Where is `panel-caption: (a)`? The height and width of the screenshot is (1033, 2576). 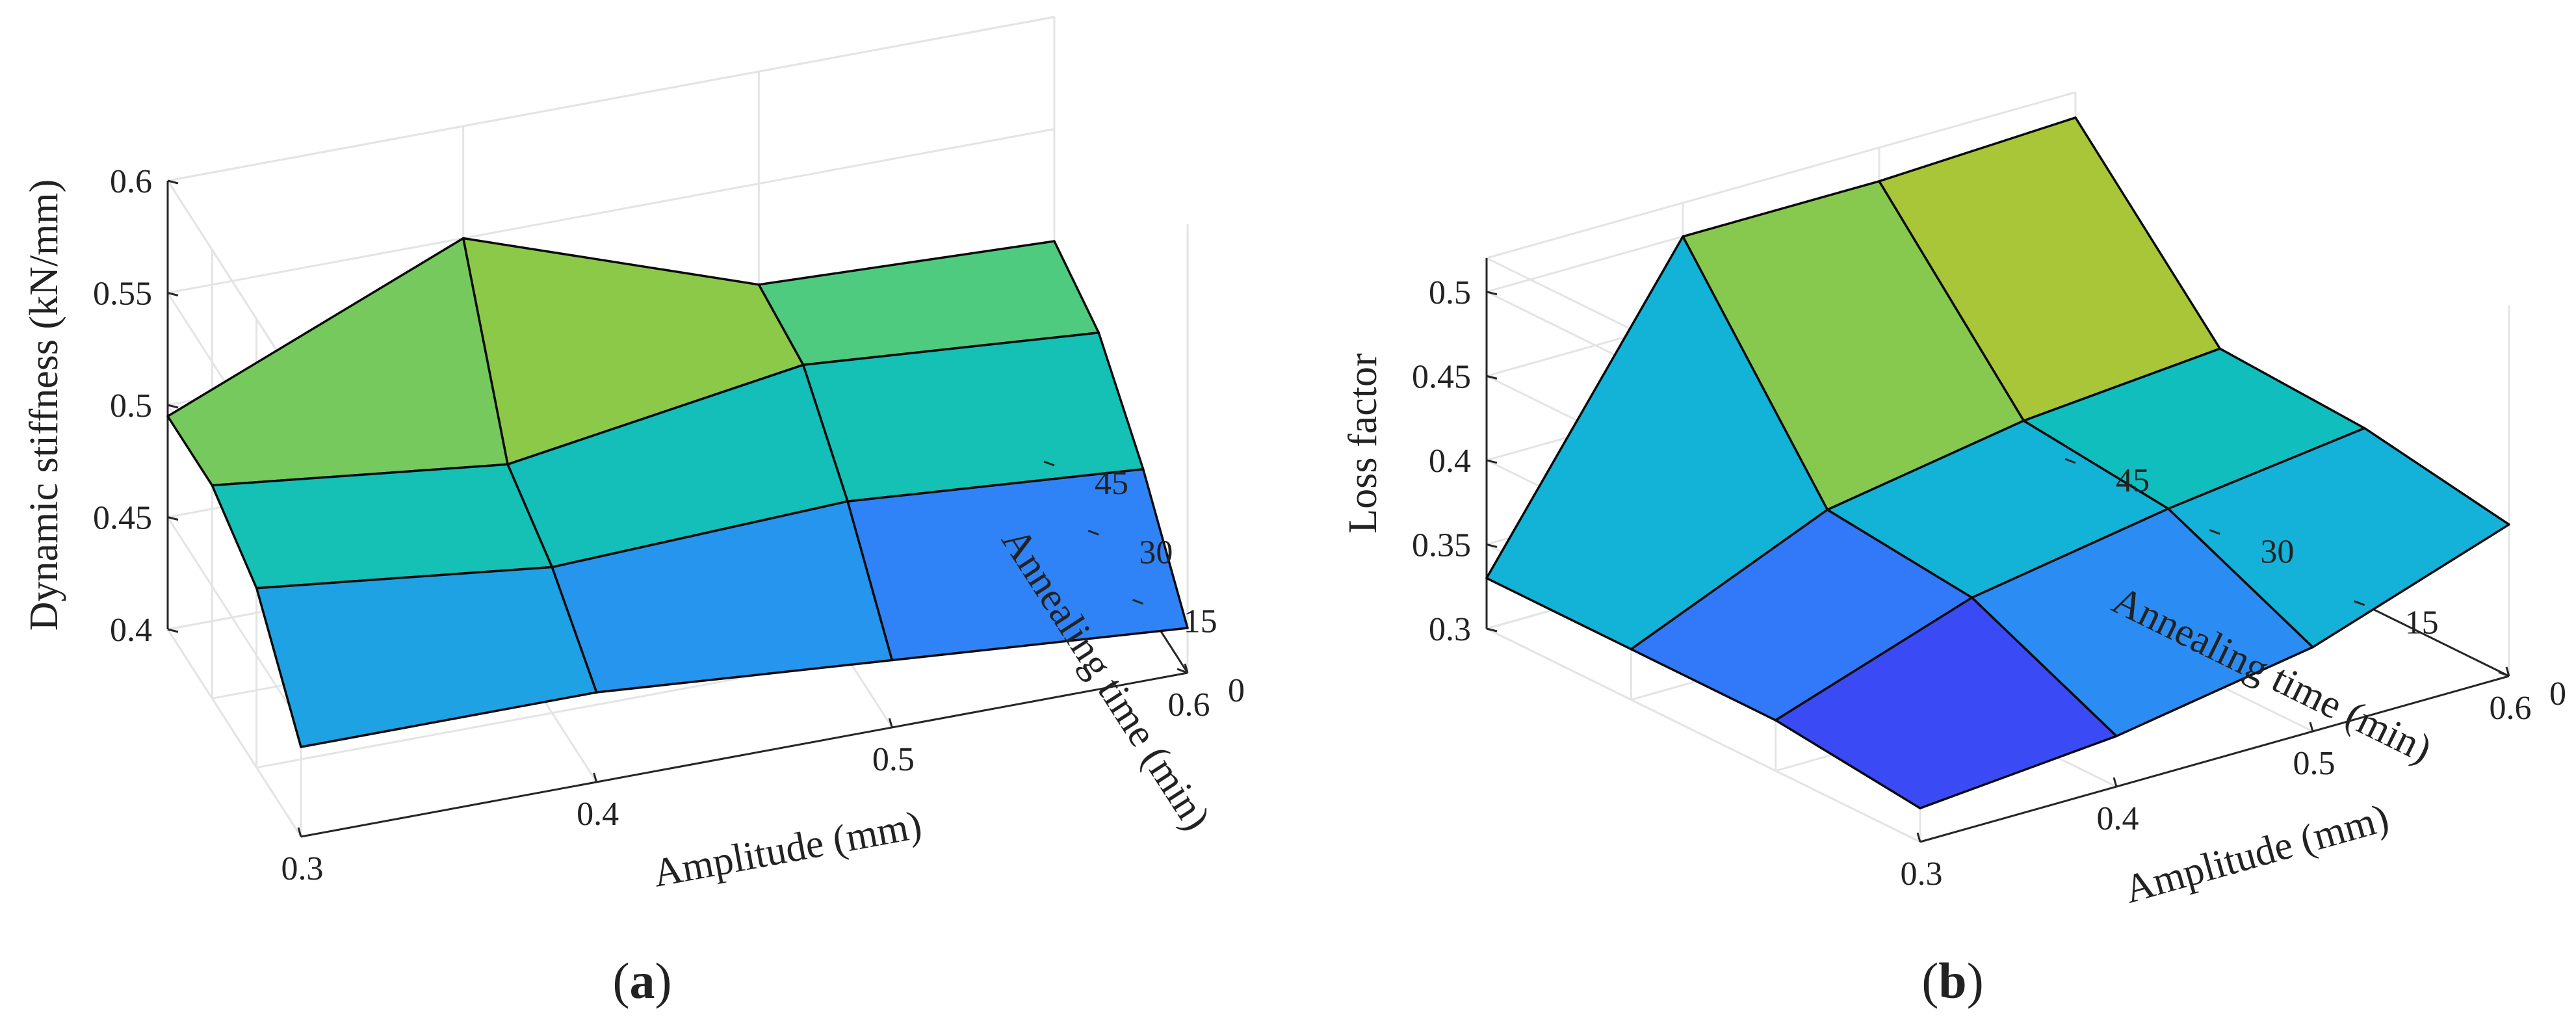 panel-caption: (a) is located at coordinates (642, 980).